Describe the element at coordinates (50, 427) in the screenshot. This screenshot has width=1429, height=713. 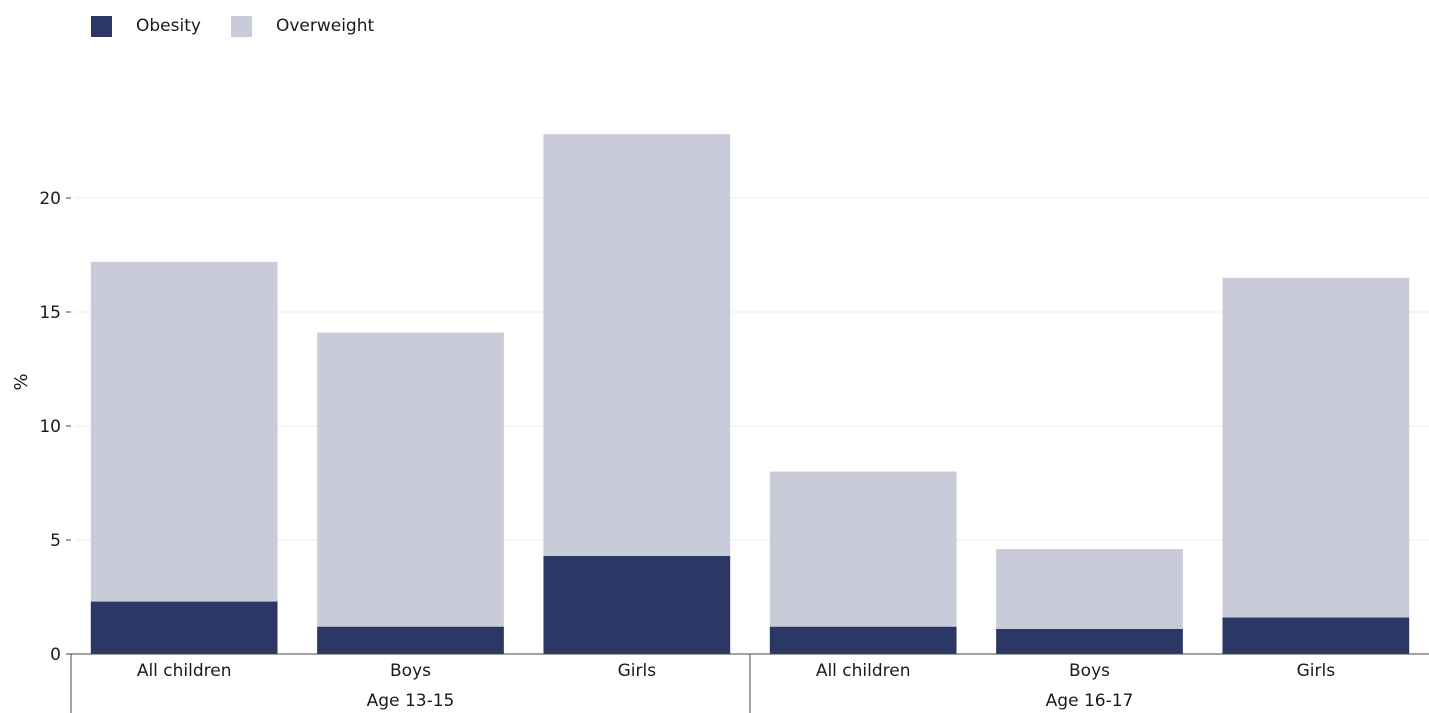
I see `y-tick-label-10: 10` at that location.